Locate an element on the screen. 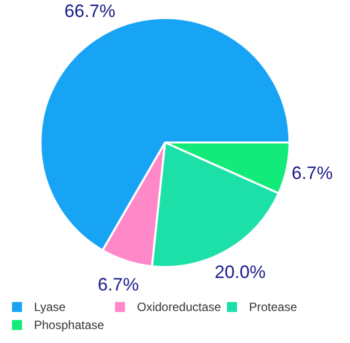 The width and height of the screenshot is (350, 343). legend-label: Lyase is located at coordinates (50, 307).